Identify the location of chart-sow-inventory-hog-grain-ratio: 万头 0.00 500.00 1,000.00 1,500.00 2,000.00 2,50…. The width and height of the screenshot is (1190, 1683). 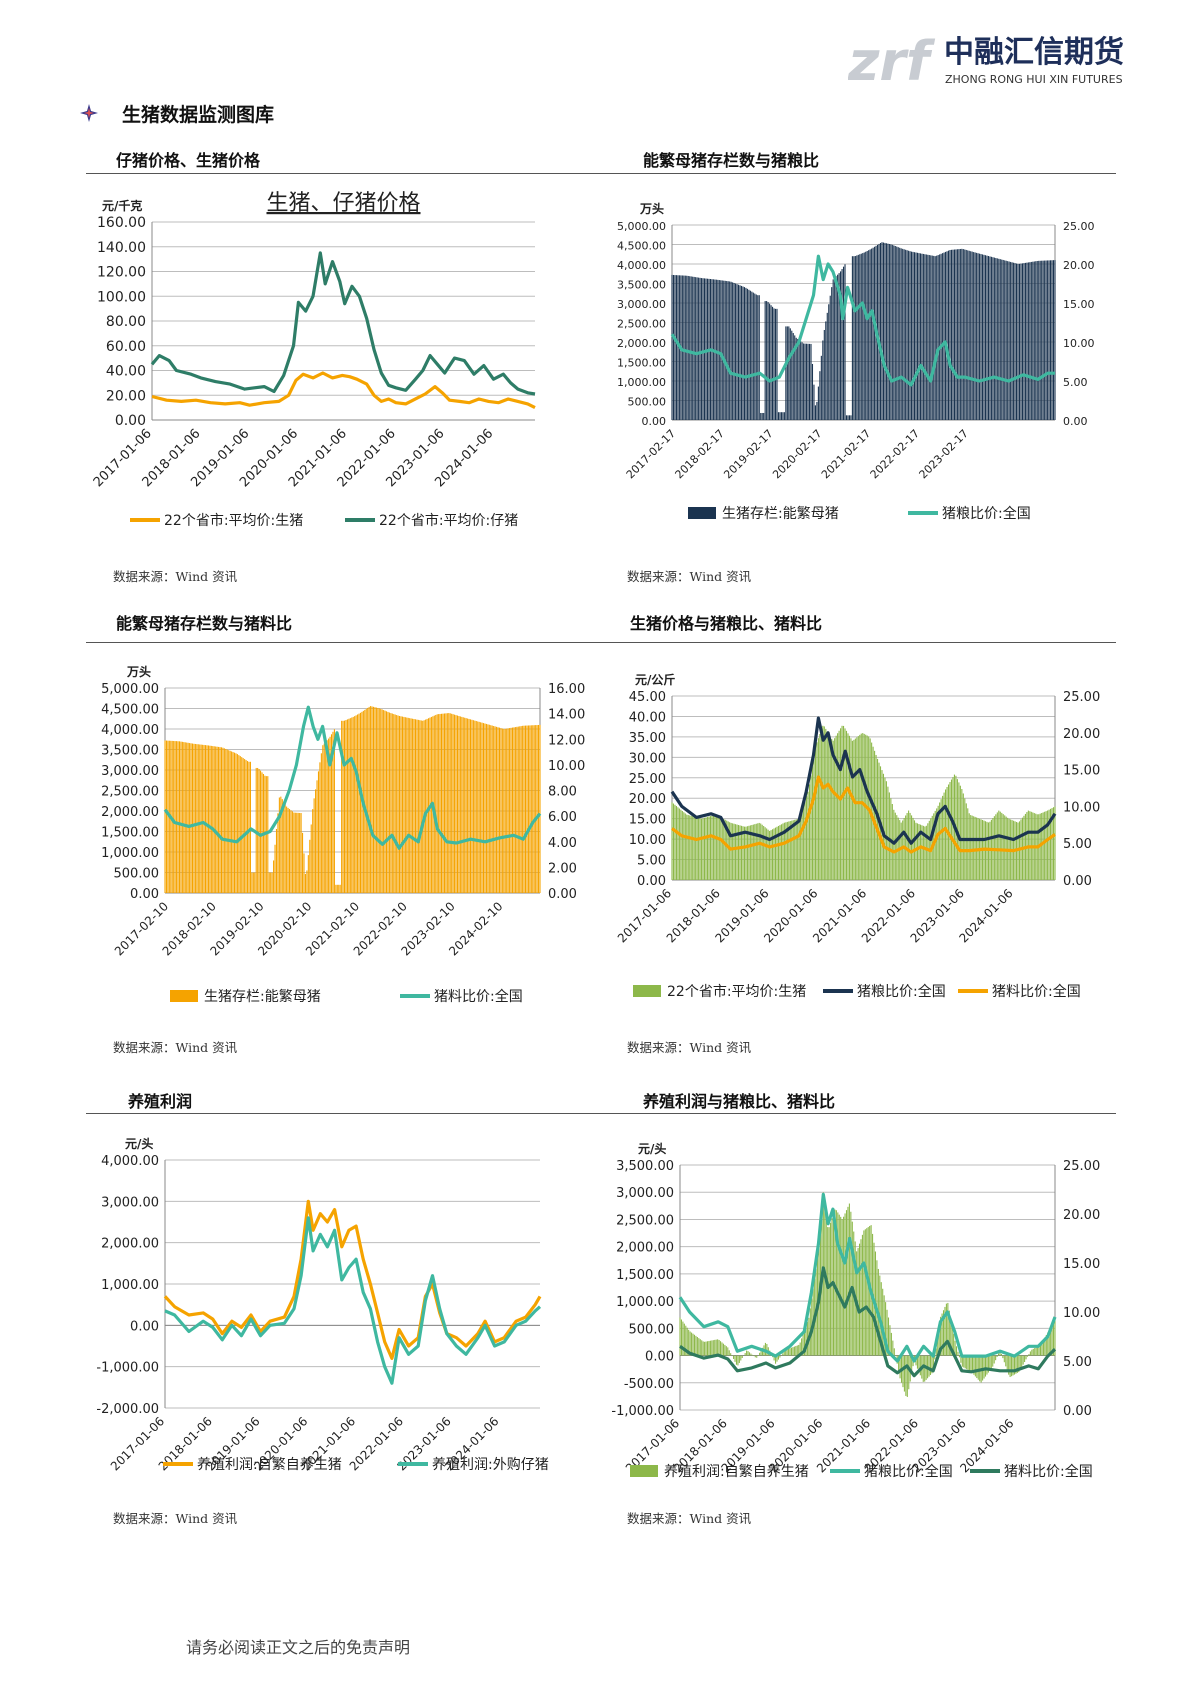
(855, 361).